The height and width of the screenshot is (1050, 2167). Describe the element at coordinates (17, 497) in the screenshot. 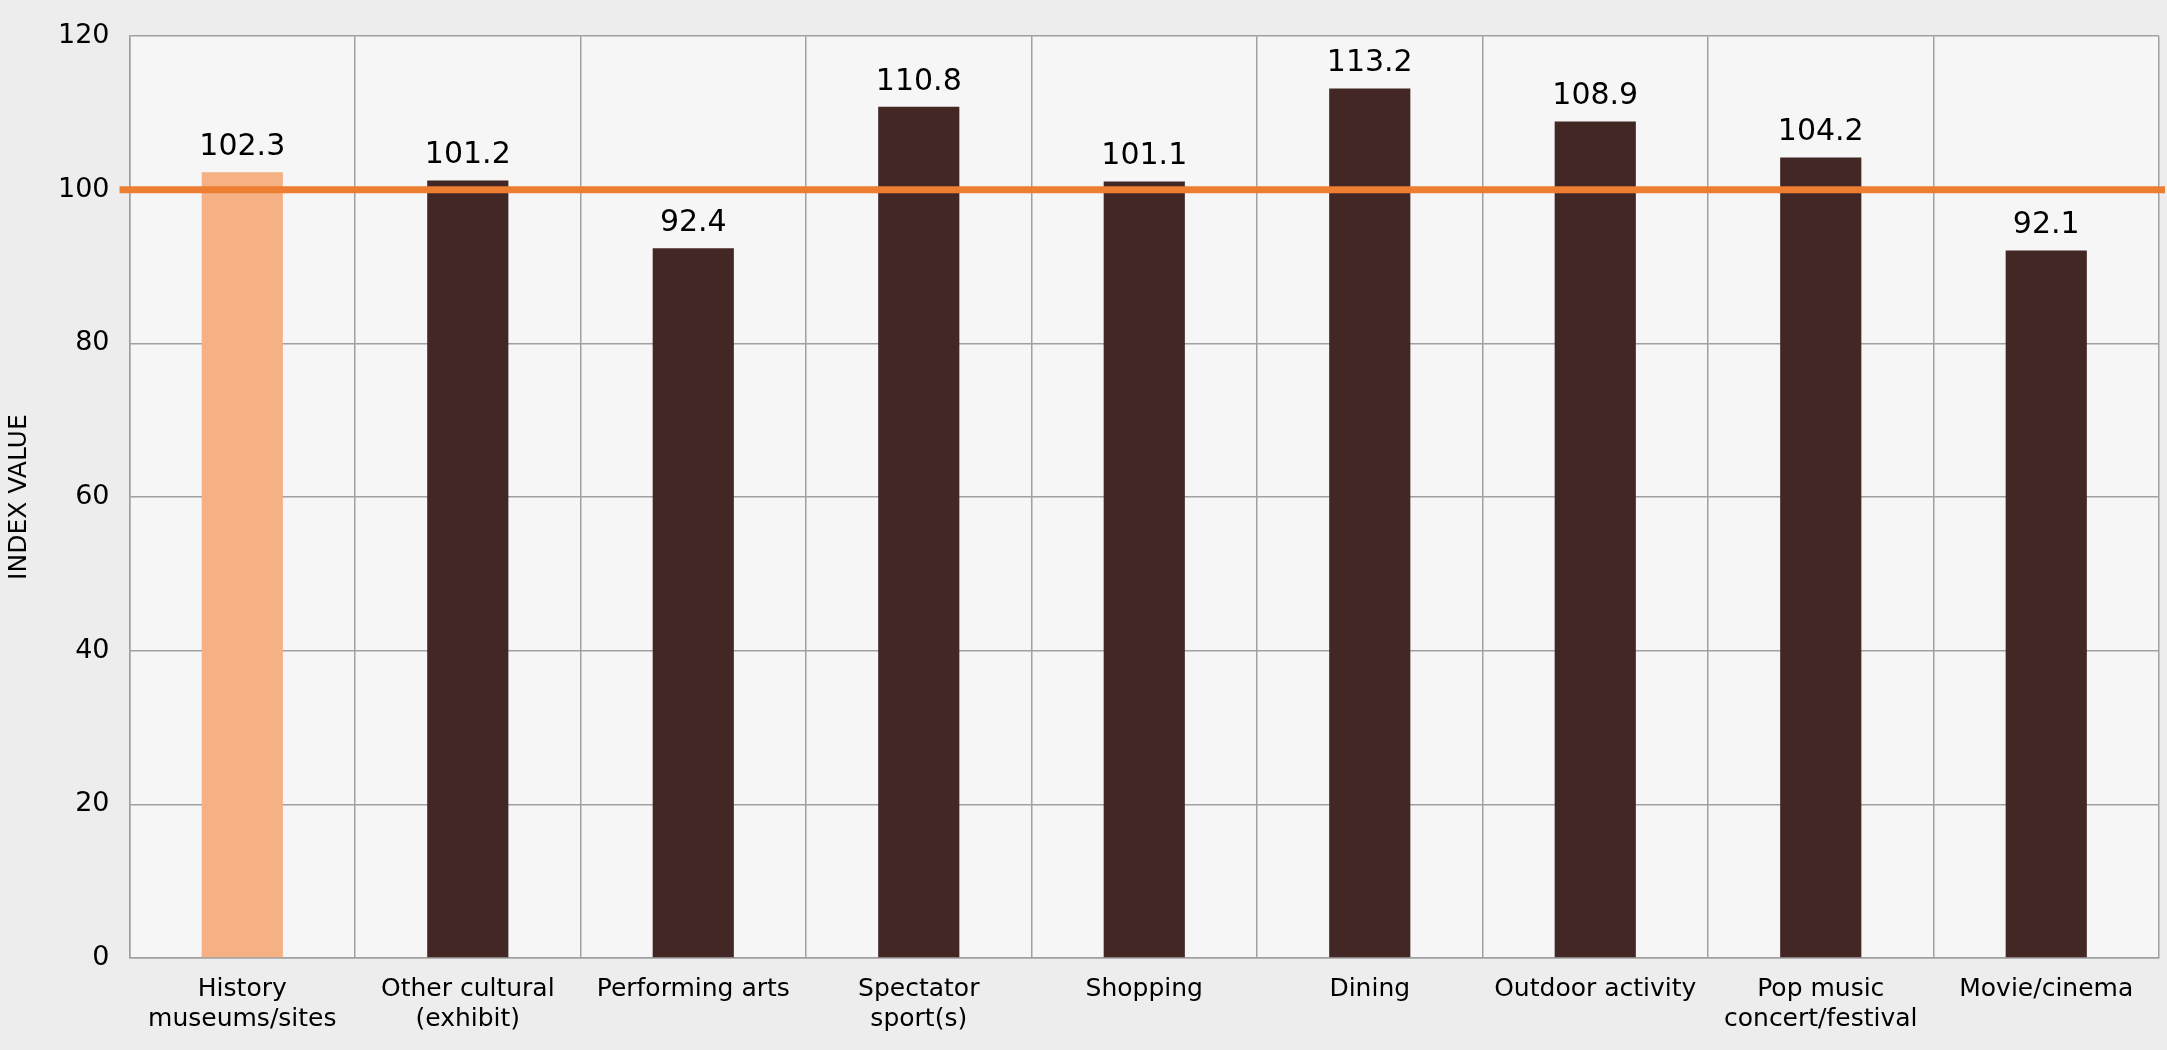

I see `y-axis-title: INDEX VALUE` at that location.